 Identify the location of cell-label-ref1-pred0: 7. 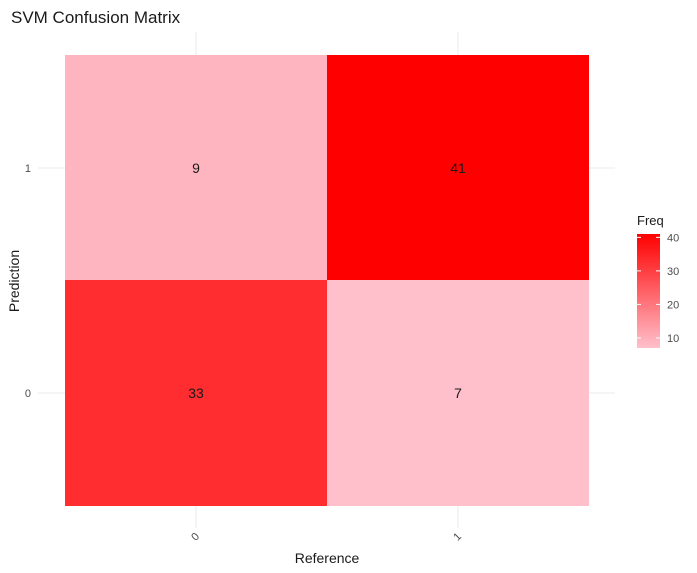
(458, 393).